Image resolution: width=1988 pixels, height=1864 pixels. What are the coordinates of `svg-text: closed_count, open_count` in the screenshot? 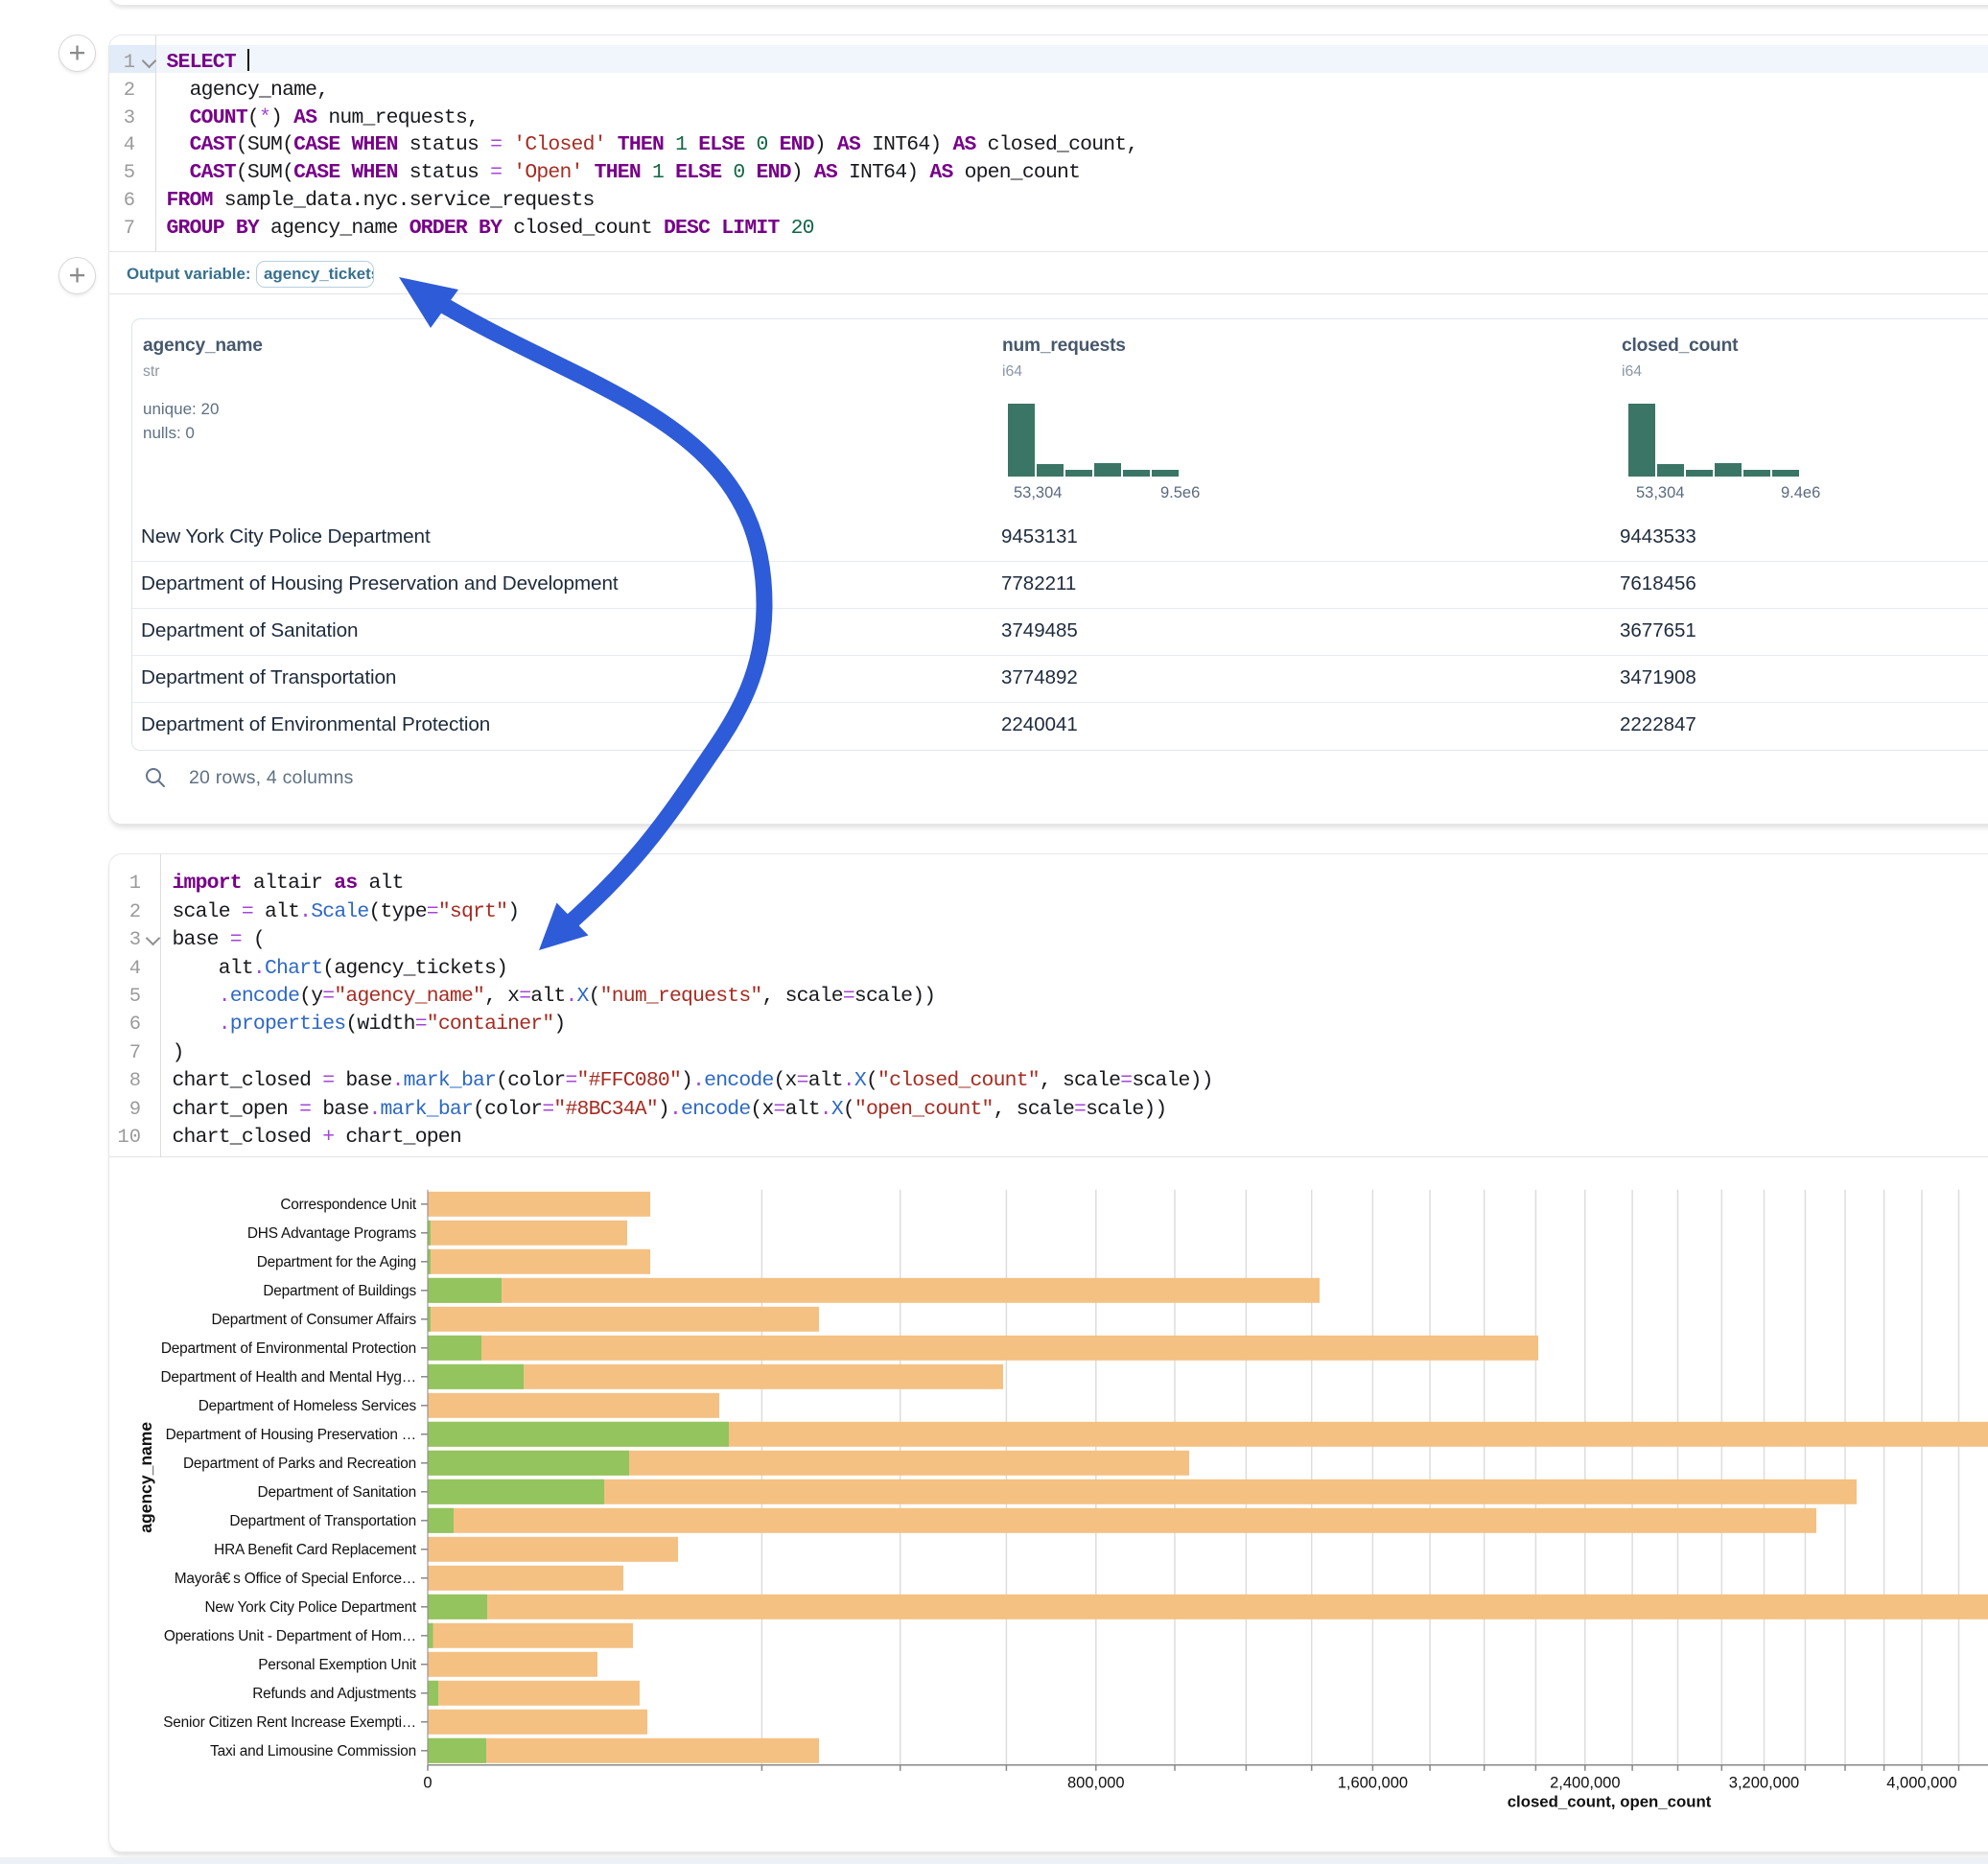 It's located at (1610, 1802).